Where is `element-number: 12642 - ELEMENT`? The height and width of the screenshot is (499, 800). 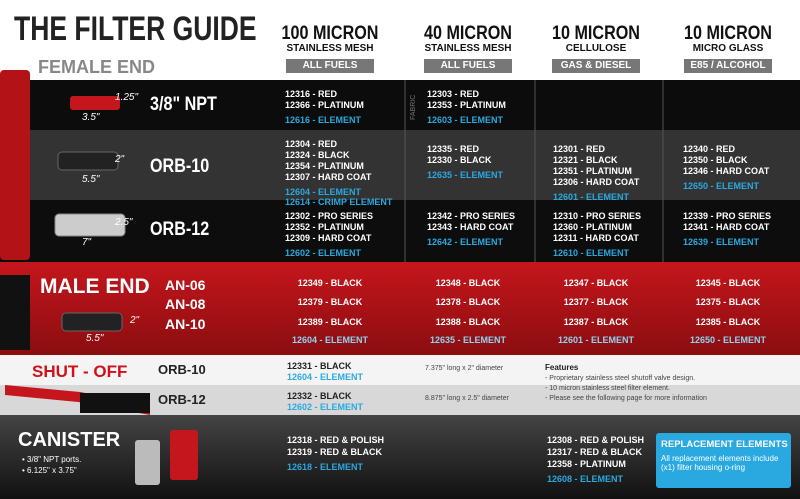
element-number: 12642 - ELEMENT is located at coordinates (465, 242).